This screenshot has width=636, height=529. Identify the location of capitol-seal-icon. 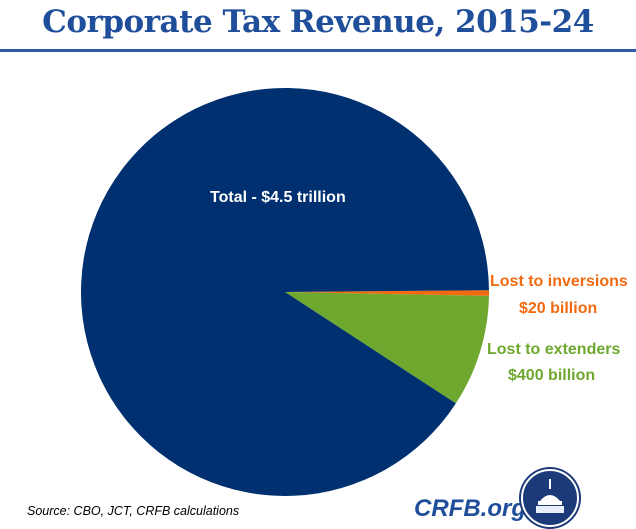
(550, 498).